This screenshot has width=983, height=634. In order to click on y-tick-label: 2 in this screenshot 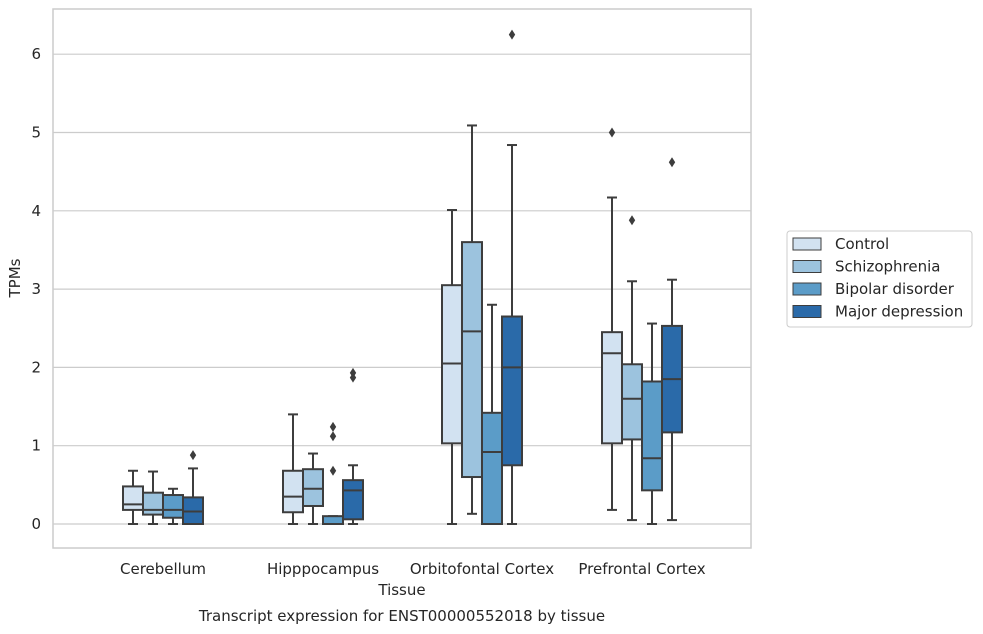, I will do `click(36, 367)`.